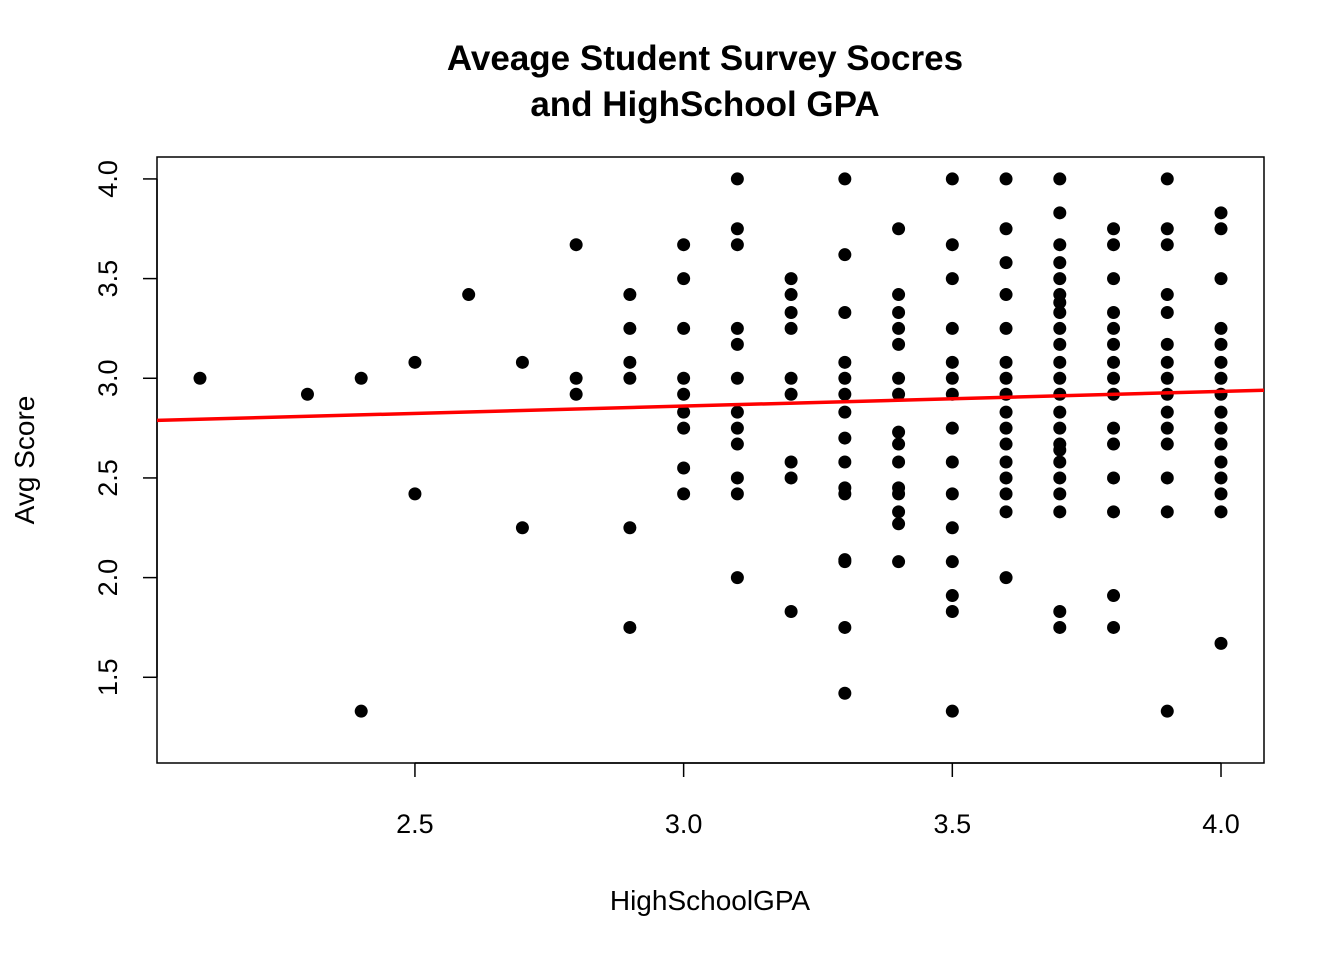 This screenshot has height=960, width=1344. What do you see at coordinates (415, 824) in the screenshot?
I see `x-tick-label: 2.5` at bounding box center [415, 824].